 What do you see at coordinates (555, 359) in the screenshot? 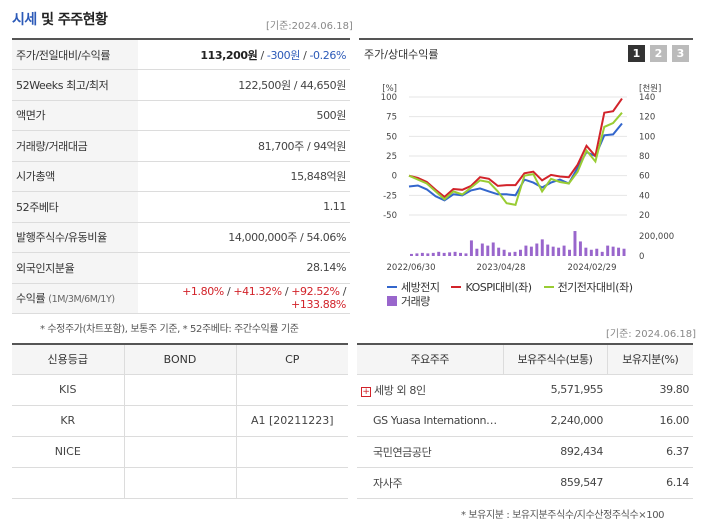
I see `col-header-shares: 보유주식수(보통)` at bounding box center [555, 359].